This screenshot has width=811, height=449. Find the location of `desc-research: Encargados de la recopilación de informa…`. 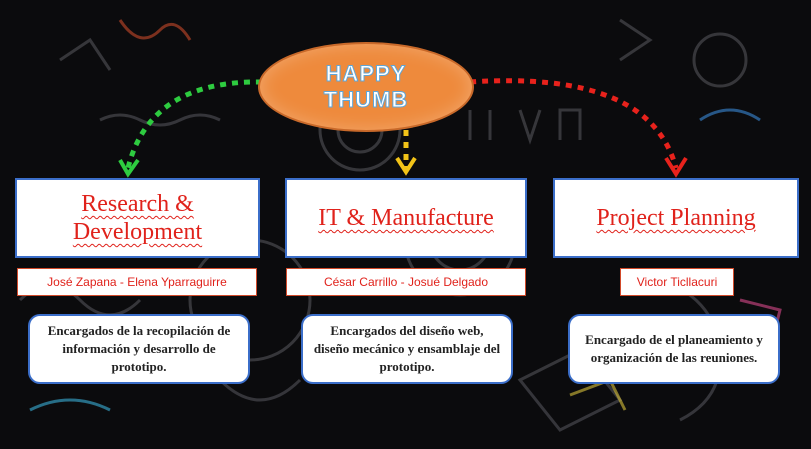

desc-research: Encargados de la recopilación de informa… is located at coordinates (139, 349).